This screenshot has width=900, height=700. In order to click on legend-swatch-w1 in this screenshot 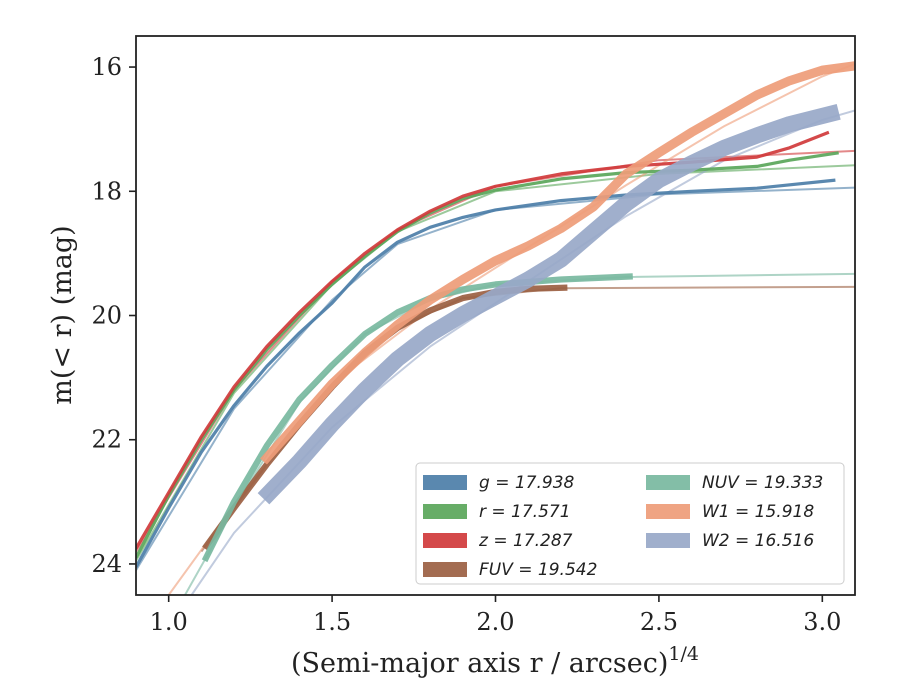, I will do `click(668, 511)`.